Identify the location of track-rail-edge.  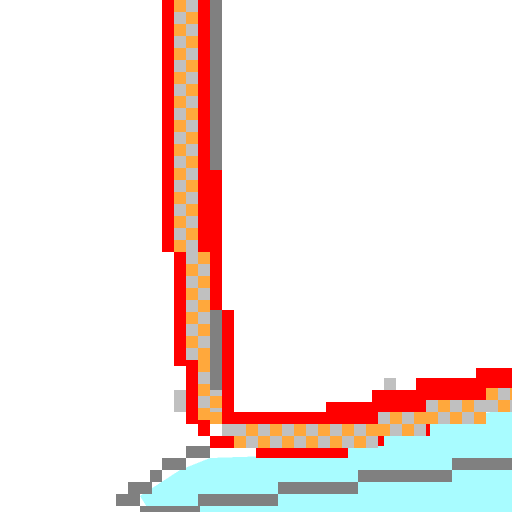
(216, 195).